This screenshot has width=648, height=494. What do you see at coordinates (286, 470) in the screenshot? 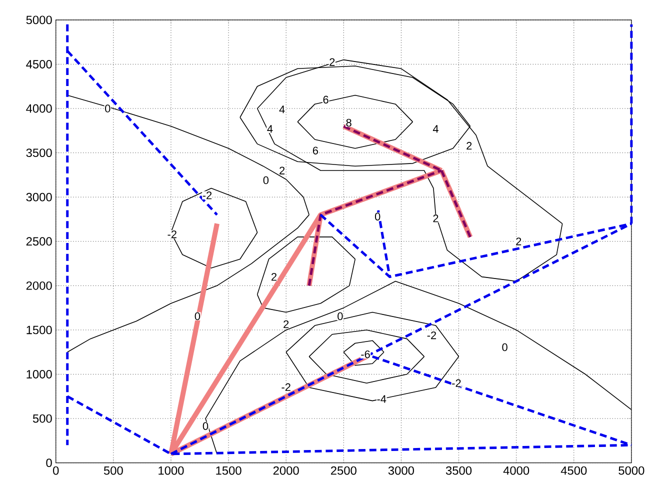
I see `x-tick-label: 2000` at bounding box center [286, 470].